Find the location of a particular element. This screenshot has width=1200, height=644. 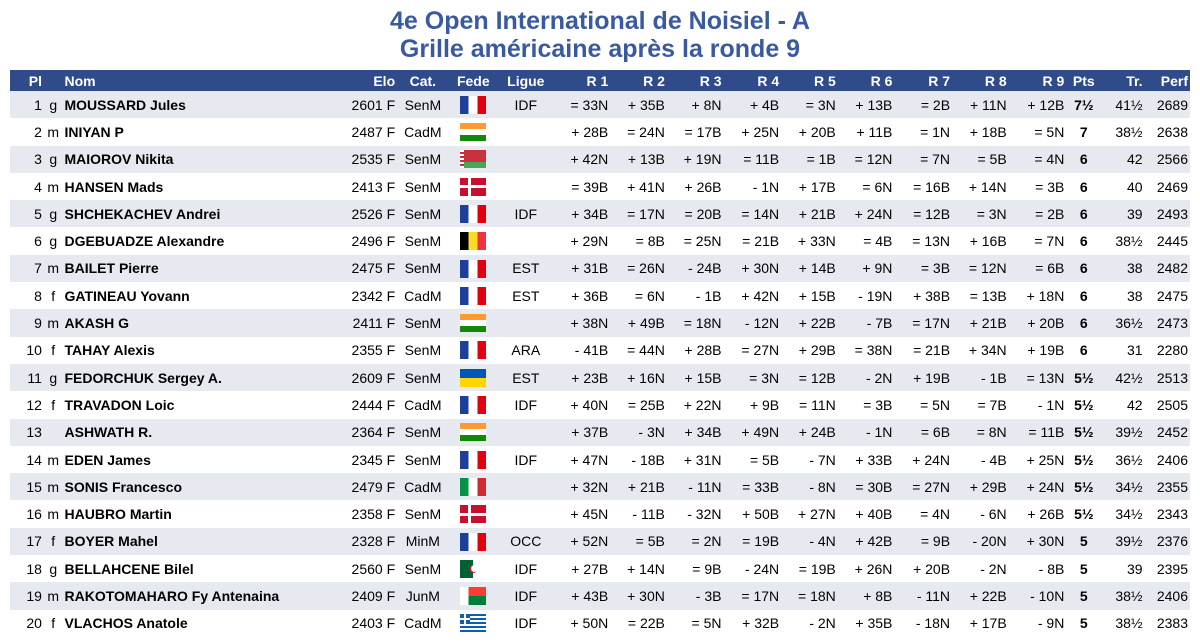

performance-cell: 2473 is located at coordinates (1172, 323).